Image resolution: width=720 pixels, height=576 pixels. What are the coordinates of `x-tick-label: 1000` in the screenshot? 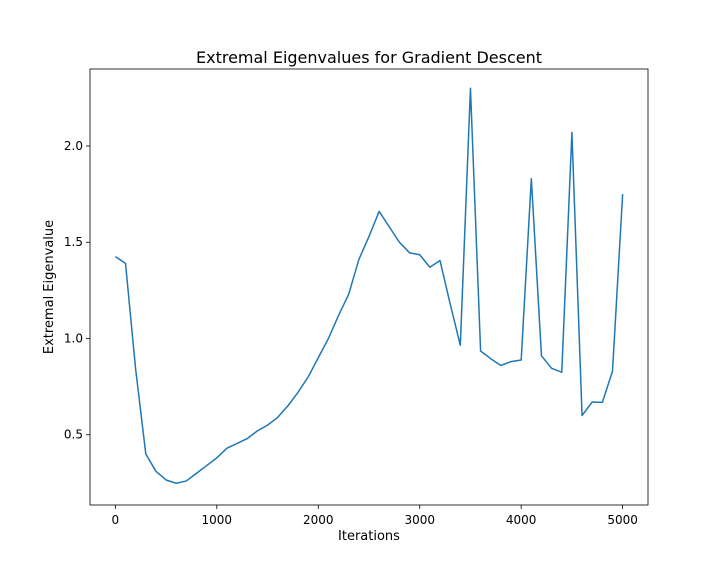 It's located at (217, 520).